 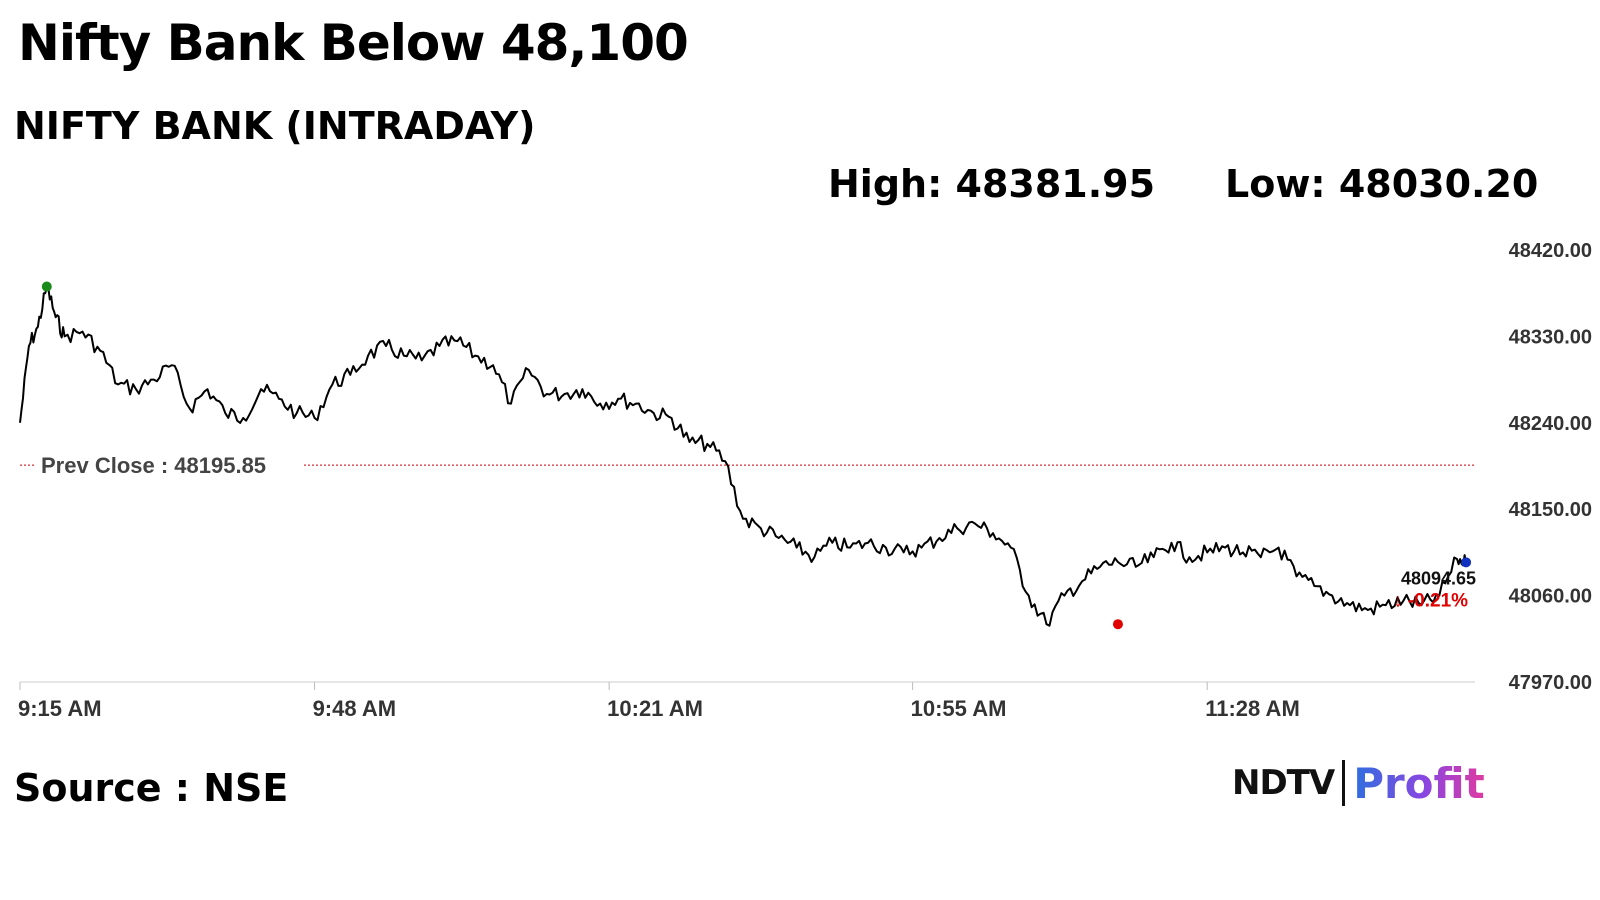 What do you see at coordinates (60, 708) in the screenshot?
I see `x-tick-label: 9:15 AM` at bounding box center [60, 708].